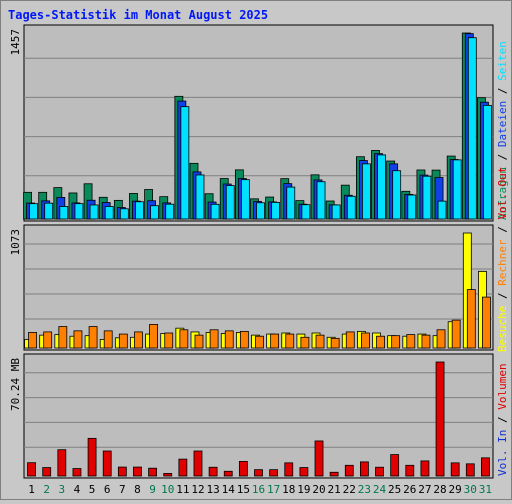 This screenshot has height=504, width=512. I want to click on day-label-2: 2, so click(46, 489).